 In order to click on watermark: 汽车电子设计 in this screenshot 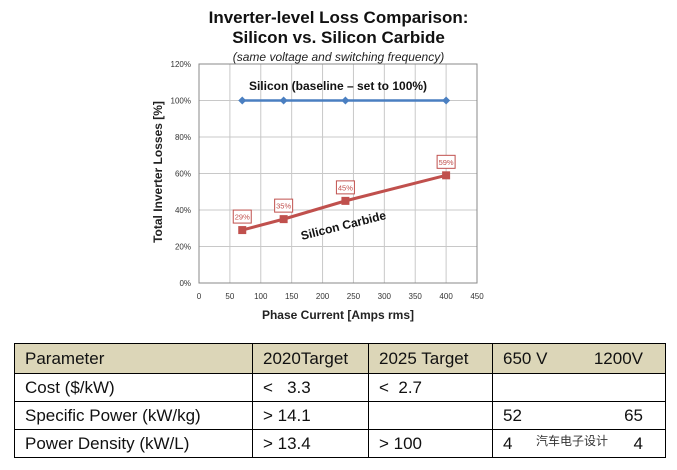, I will do `click(572, 440)`.